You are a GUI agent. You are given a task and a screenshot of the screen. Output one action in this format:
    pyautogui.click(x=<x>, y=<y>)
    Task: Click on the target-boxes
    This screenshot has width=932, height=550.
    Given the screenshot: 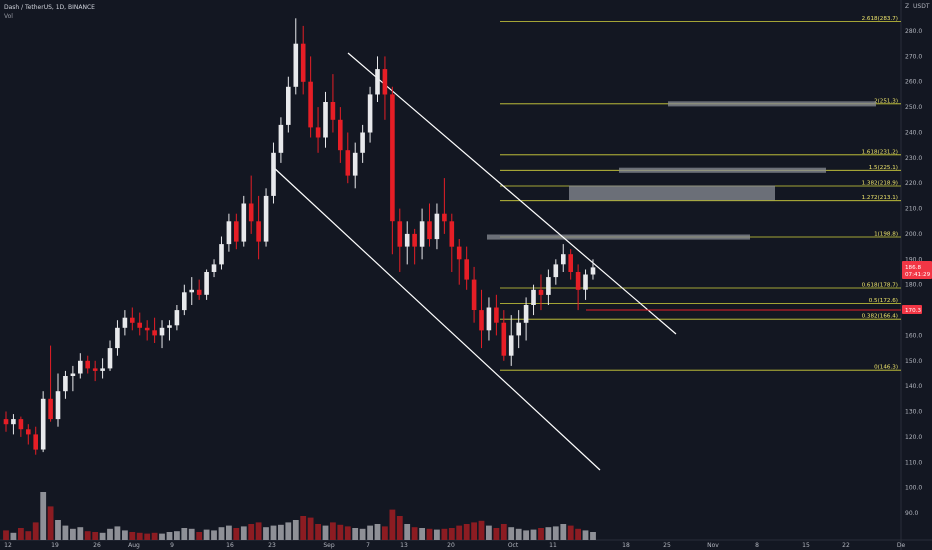 What is the action you would take?
    pyautogui.click(x=681, y=170)
    